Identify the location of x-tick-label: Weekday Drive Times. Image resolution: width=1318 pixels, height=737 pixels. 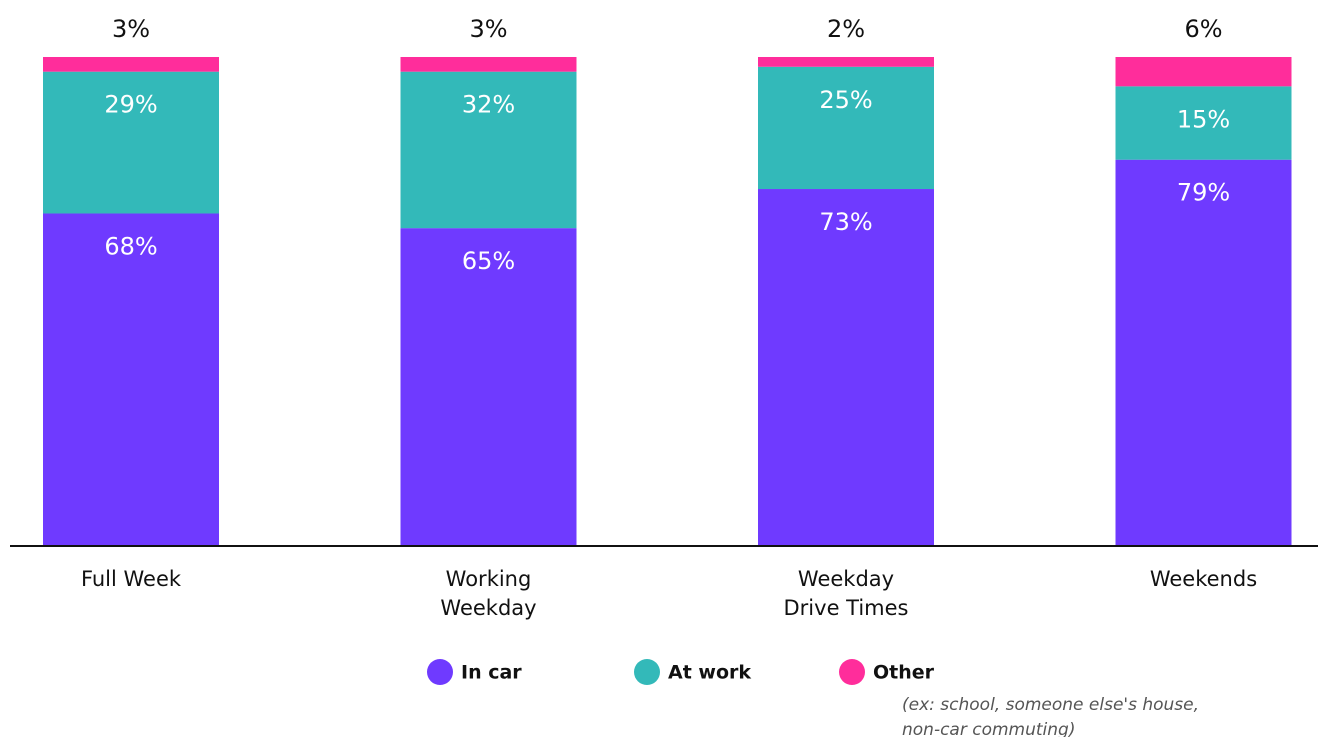
(846, 593).